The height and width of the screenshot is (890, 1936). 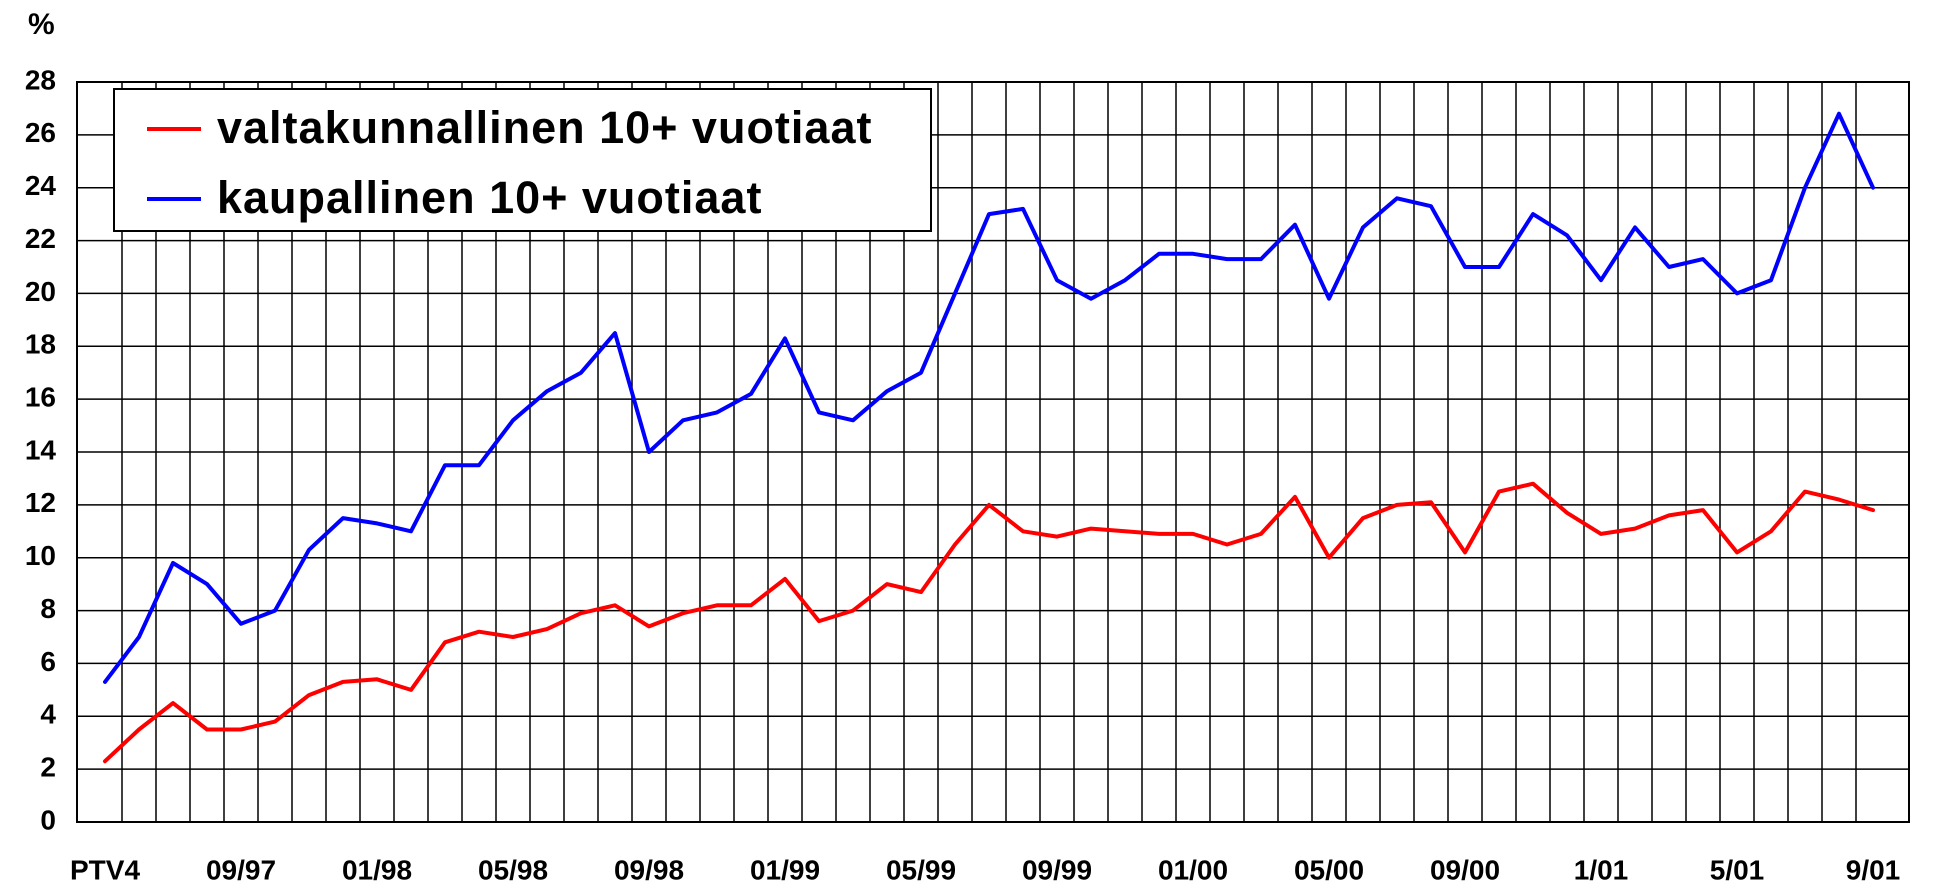 I want to click on y-axis-label: %, so click(x=41, y=24).